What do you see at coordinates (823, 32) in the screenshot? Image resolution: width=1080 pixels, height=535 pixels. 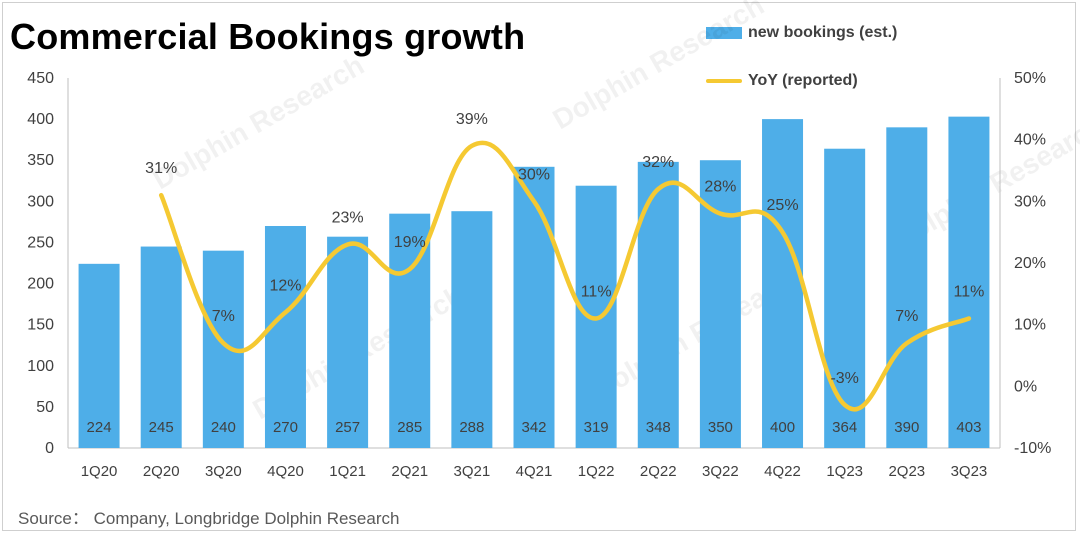 I see `legend-bookings-label: new bookings (est.)` at bounding box center [823, 32].